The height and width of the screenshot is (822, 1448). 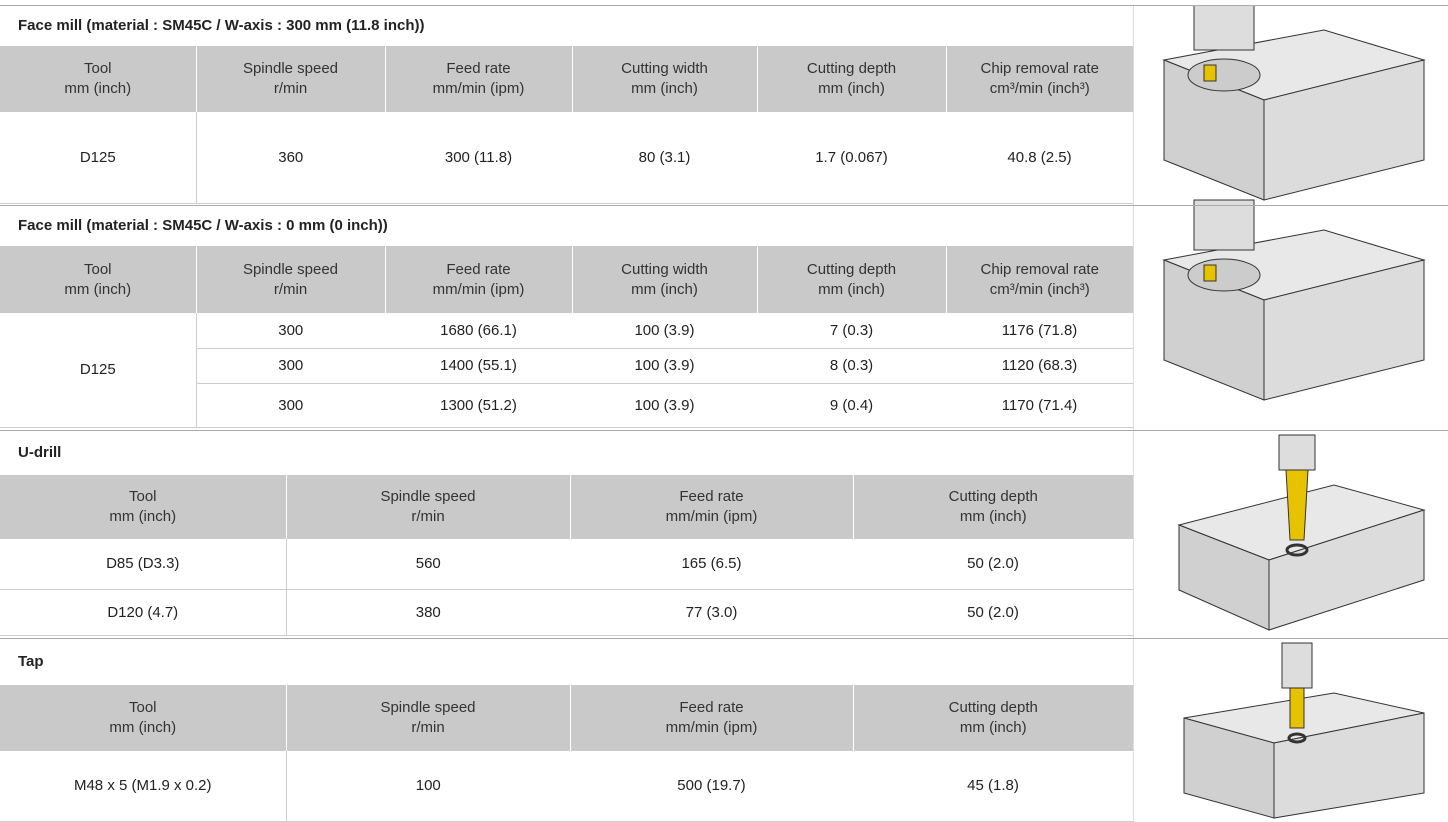 What do you see at coordinates (143, 786) in the screenshot?
I see `tool-cell: M48 x 5 (M1.9 x 0.2)` at bounding box center [143, 786].